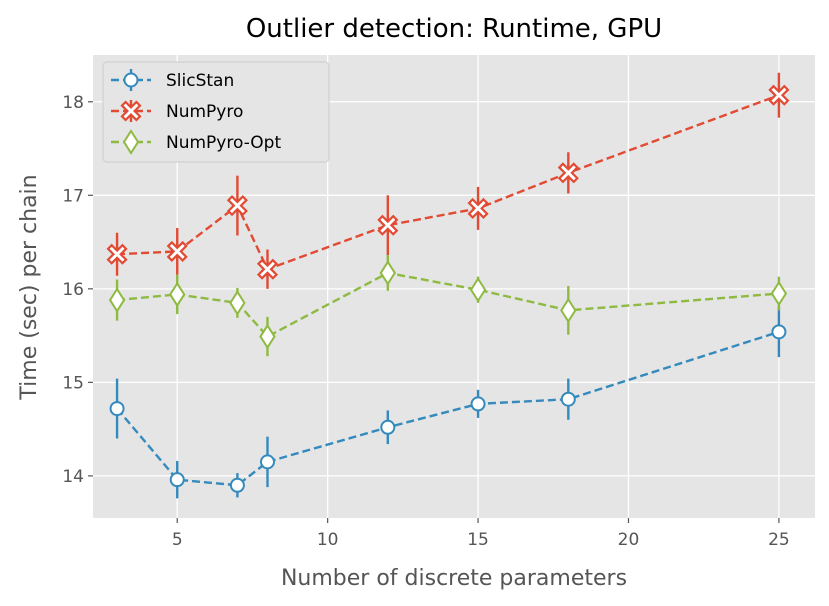  What do you see at coordinates (29, 287) in the screenshot?
I see `y-axis-label: Time (sec) per chain` at bounding box center [29, 287].